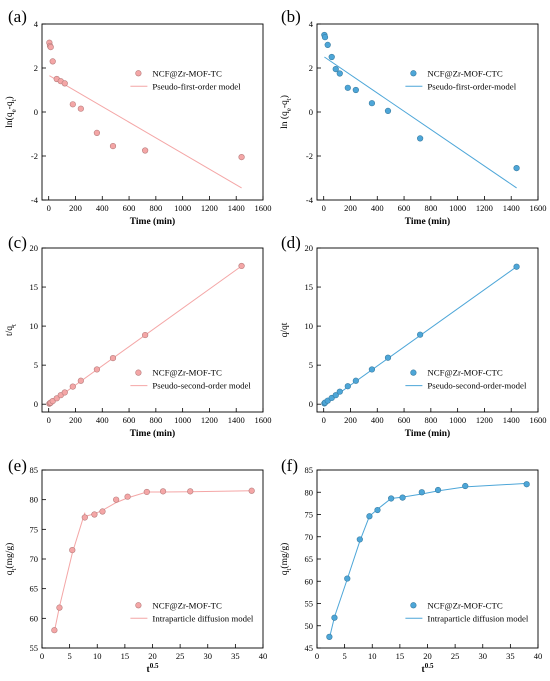 This screenshot has height=681, width=550. Describe the element at coordinates (11, 330) in the screenshot. I see `y-axis-title: t/qt` at that location.